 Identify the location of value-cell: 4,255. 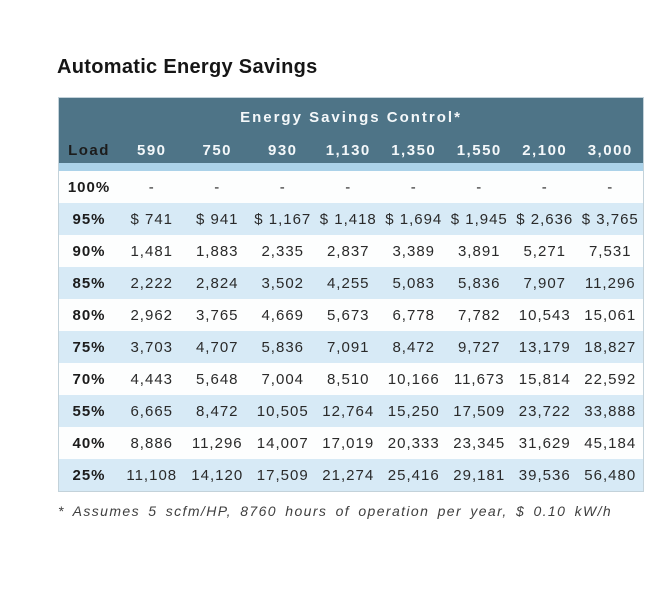
(348, 283).